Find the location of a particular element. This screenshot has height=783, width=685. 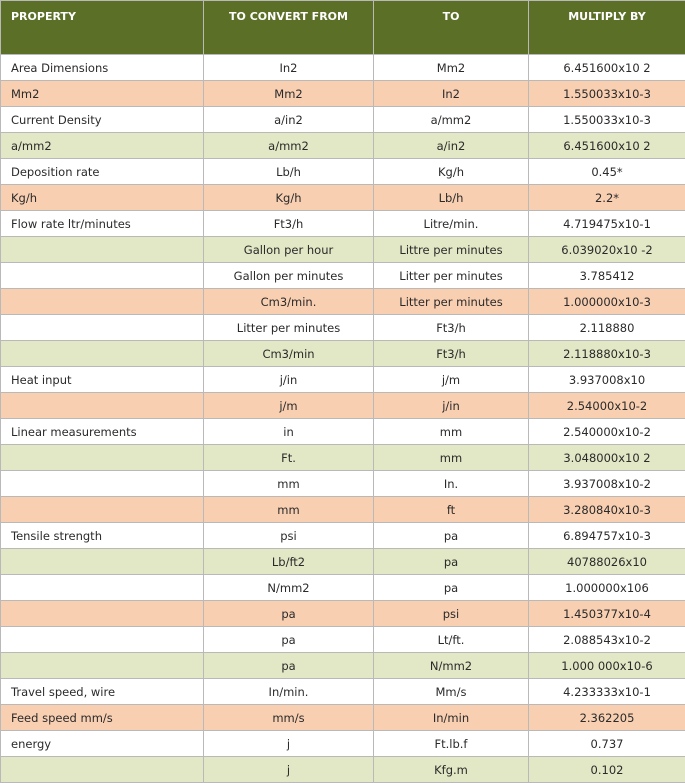

table-row: energy j Ft.lb.f 0.737 is located at coordinates (342, 743).